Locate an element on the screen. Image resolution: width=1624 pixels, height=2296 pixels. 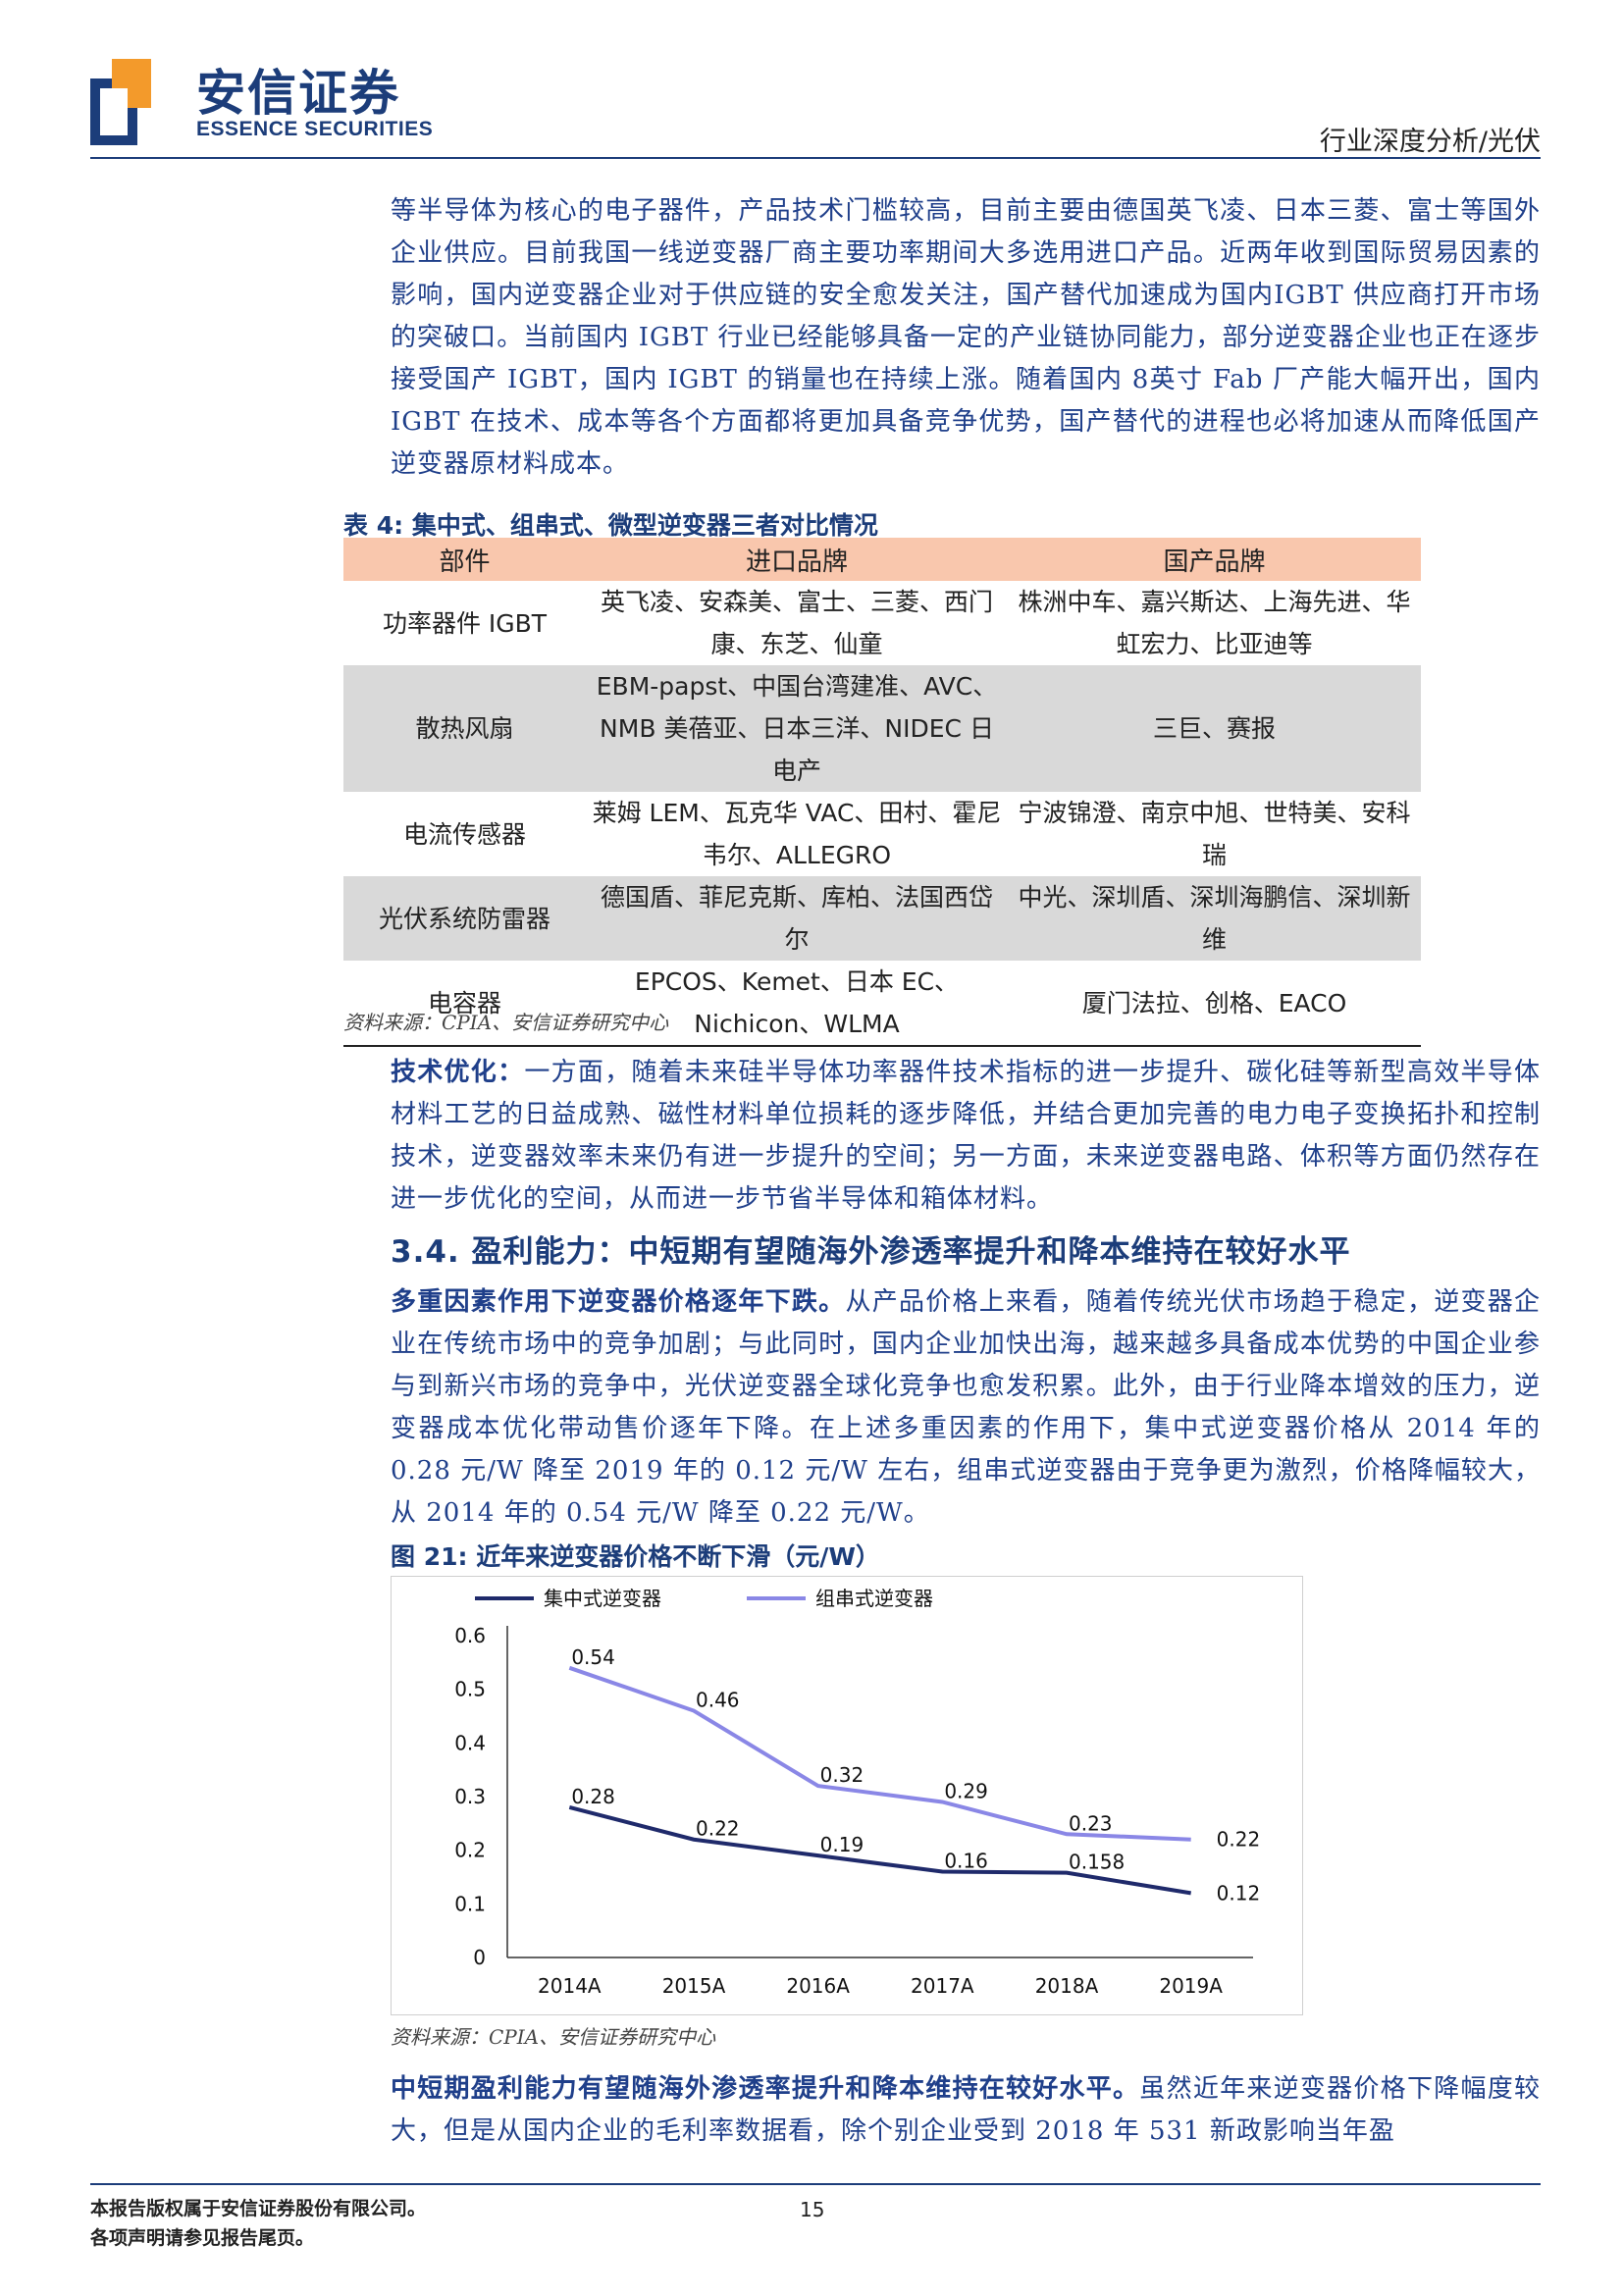
x-tick-label: 2019A is located at coordinates (1191, 1986).